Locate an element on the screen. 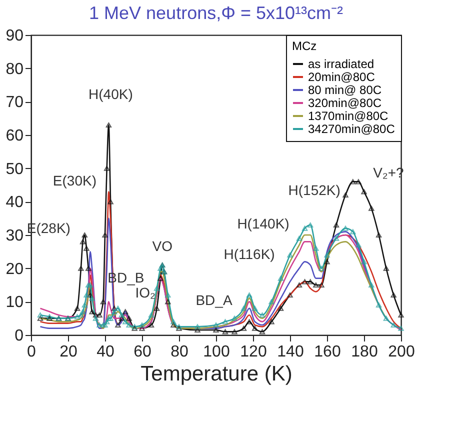 The height and width of the screenshot is (421, 462). annotation: BD_A is located at coordinates (214, 300).